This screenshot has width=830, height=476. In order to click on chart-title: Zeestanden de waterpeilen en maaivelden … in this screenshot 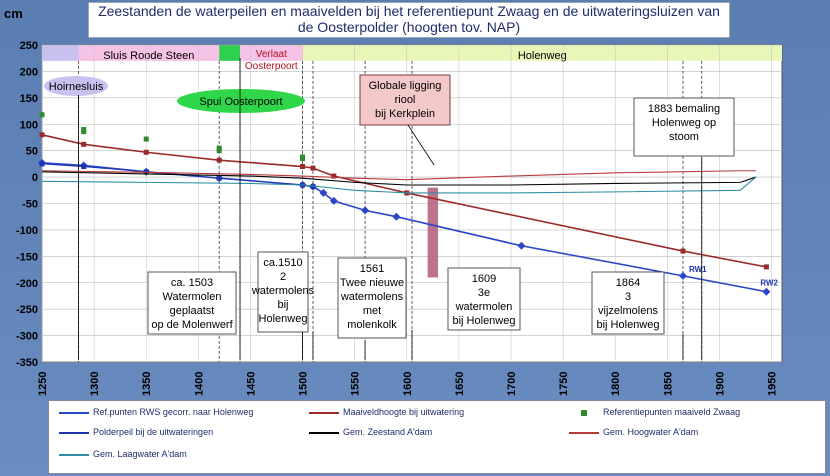, I will do `click(409, 19)`.